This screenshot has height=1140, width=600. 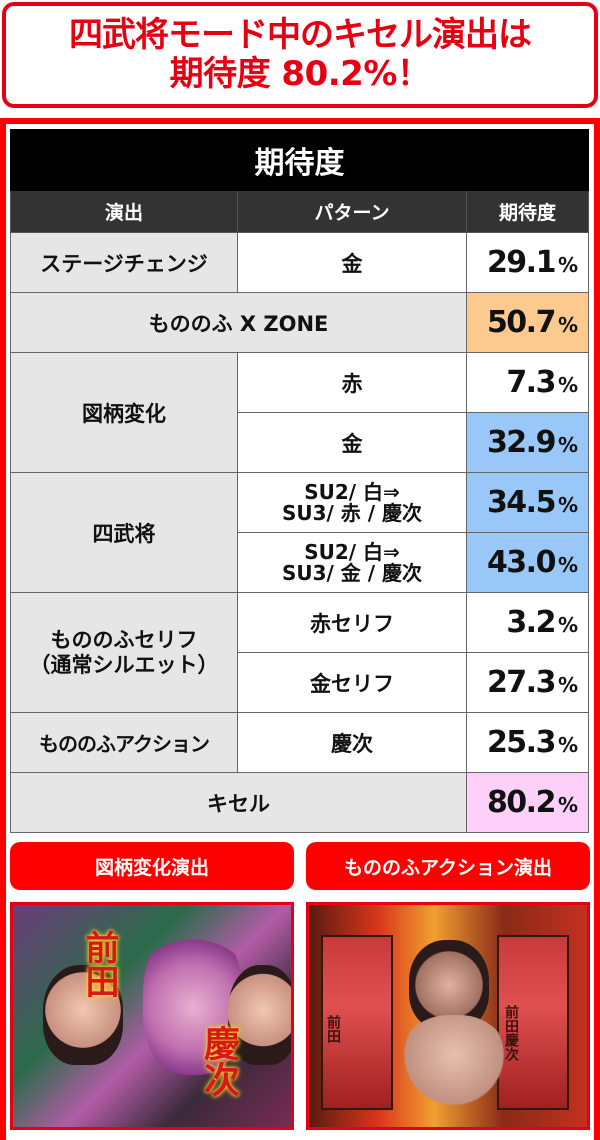 I want to click on table-row: 金 32.9%, so click(x=300, y=442).